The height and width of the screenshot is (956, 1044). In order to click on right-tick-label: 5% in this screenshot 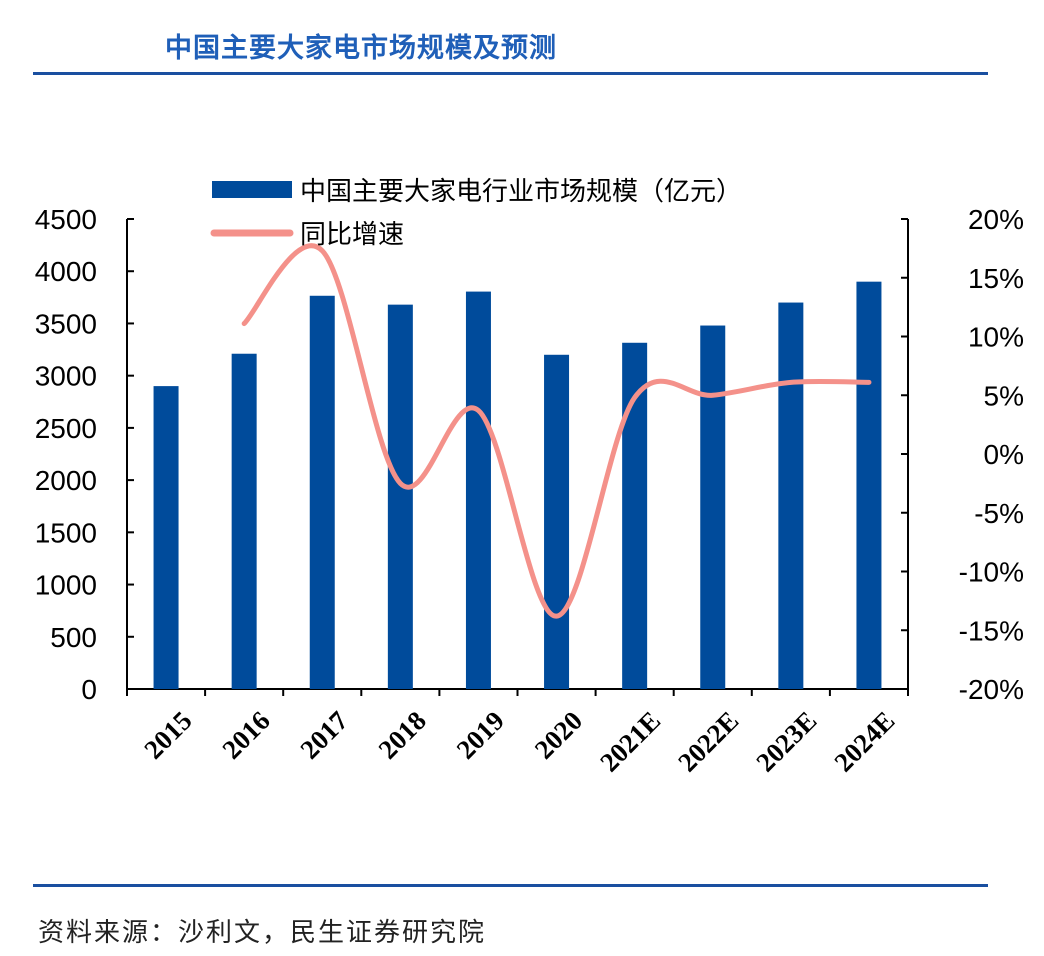, I will do `click(1004, 395)`.